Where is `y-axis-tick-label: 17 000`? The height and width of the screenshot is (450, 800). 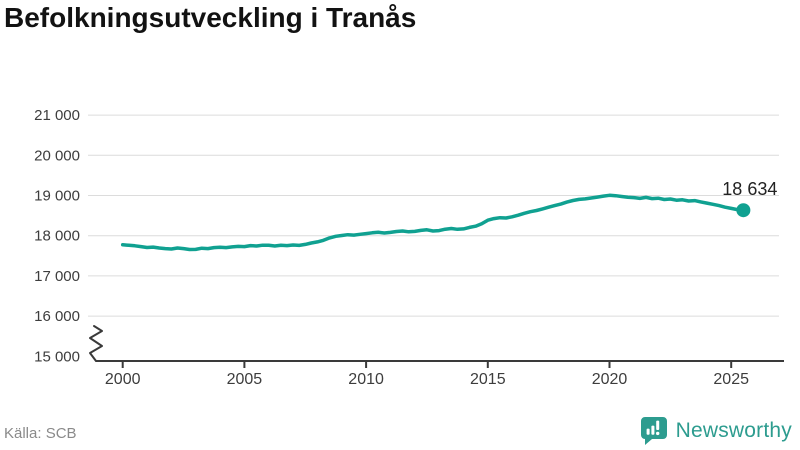 y-axis-tick-label: 17 000 is located at coordinates (57, 276).